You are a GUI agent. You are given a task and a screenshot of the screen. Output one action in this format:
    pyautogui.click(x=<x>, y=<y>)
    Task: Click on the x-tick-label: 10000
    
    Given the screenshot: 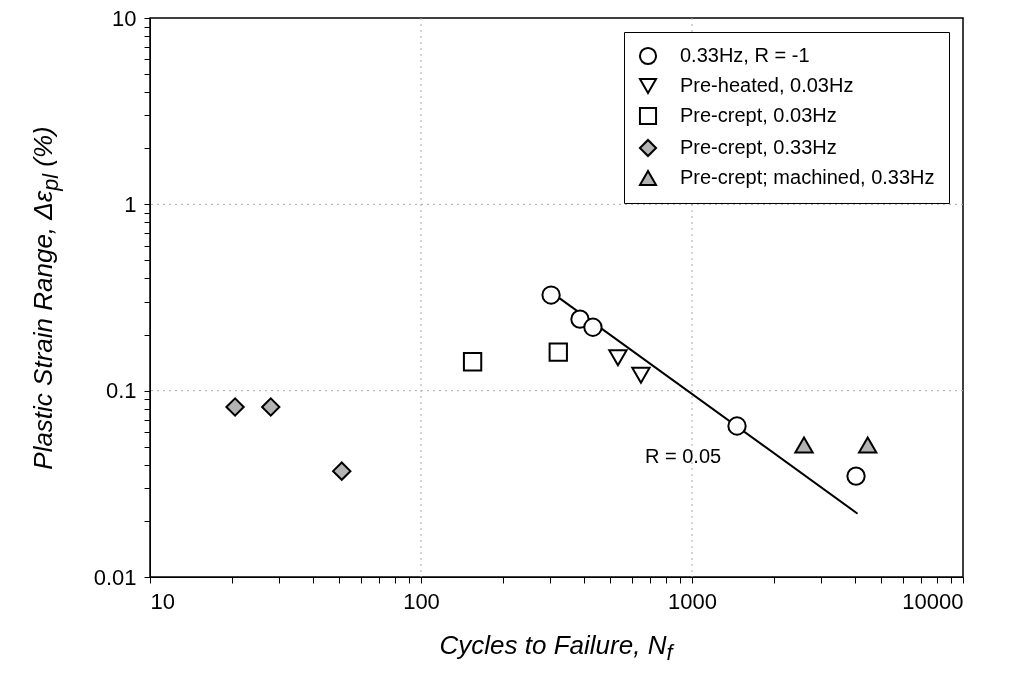 What is the action you would take?
    pyautogui.click(x=933, y=601)
    